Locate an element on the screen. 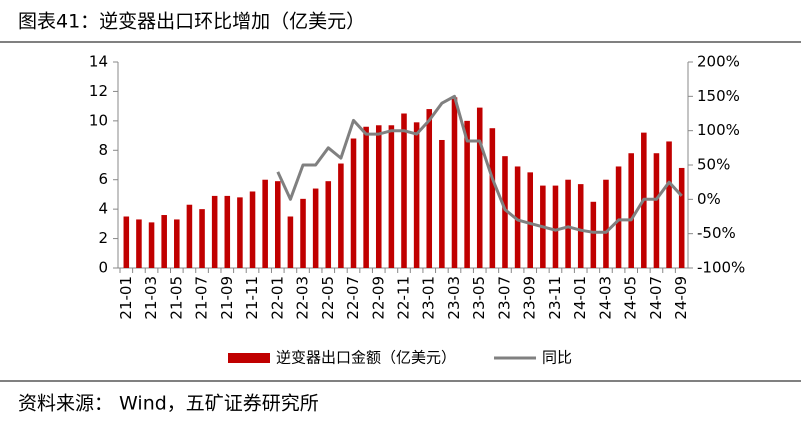 This screenshot has width=801, height=428. y-tick-label: 4 is located at coordinates (103, 209).